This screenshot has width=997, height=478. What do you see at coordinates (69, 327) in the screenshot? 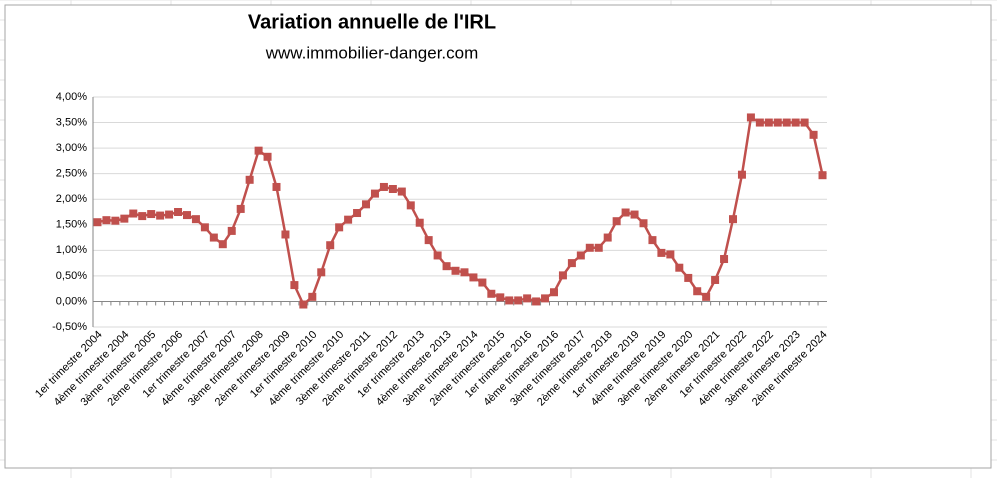
I see `y-tick-label: -0,50%` at bounding box center [69, 327].